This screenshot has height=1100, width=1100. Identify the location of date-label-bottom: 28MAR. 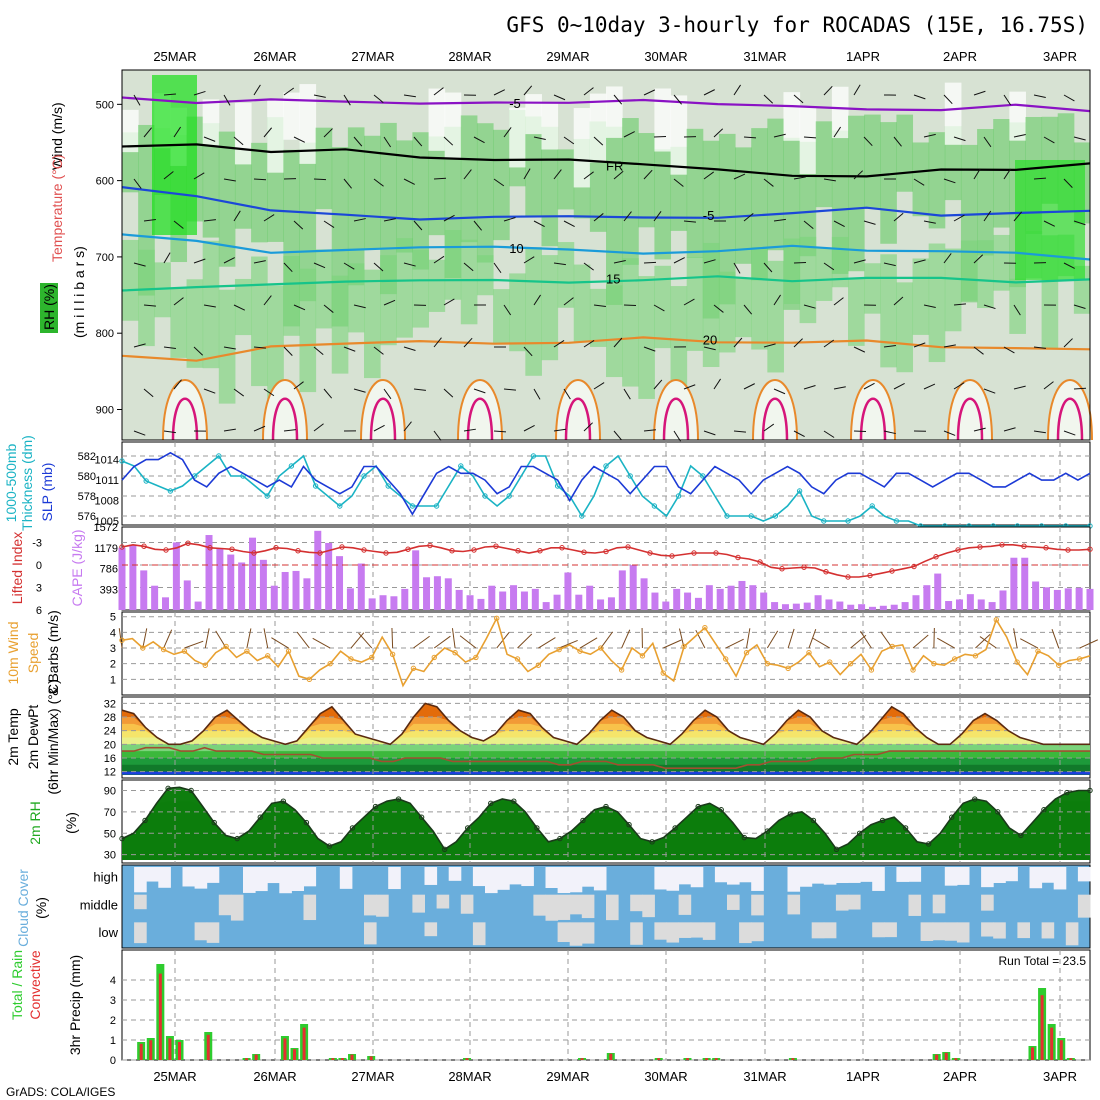
(469, 1076).